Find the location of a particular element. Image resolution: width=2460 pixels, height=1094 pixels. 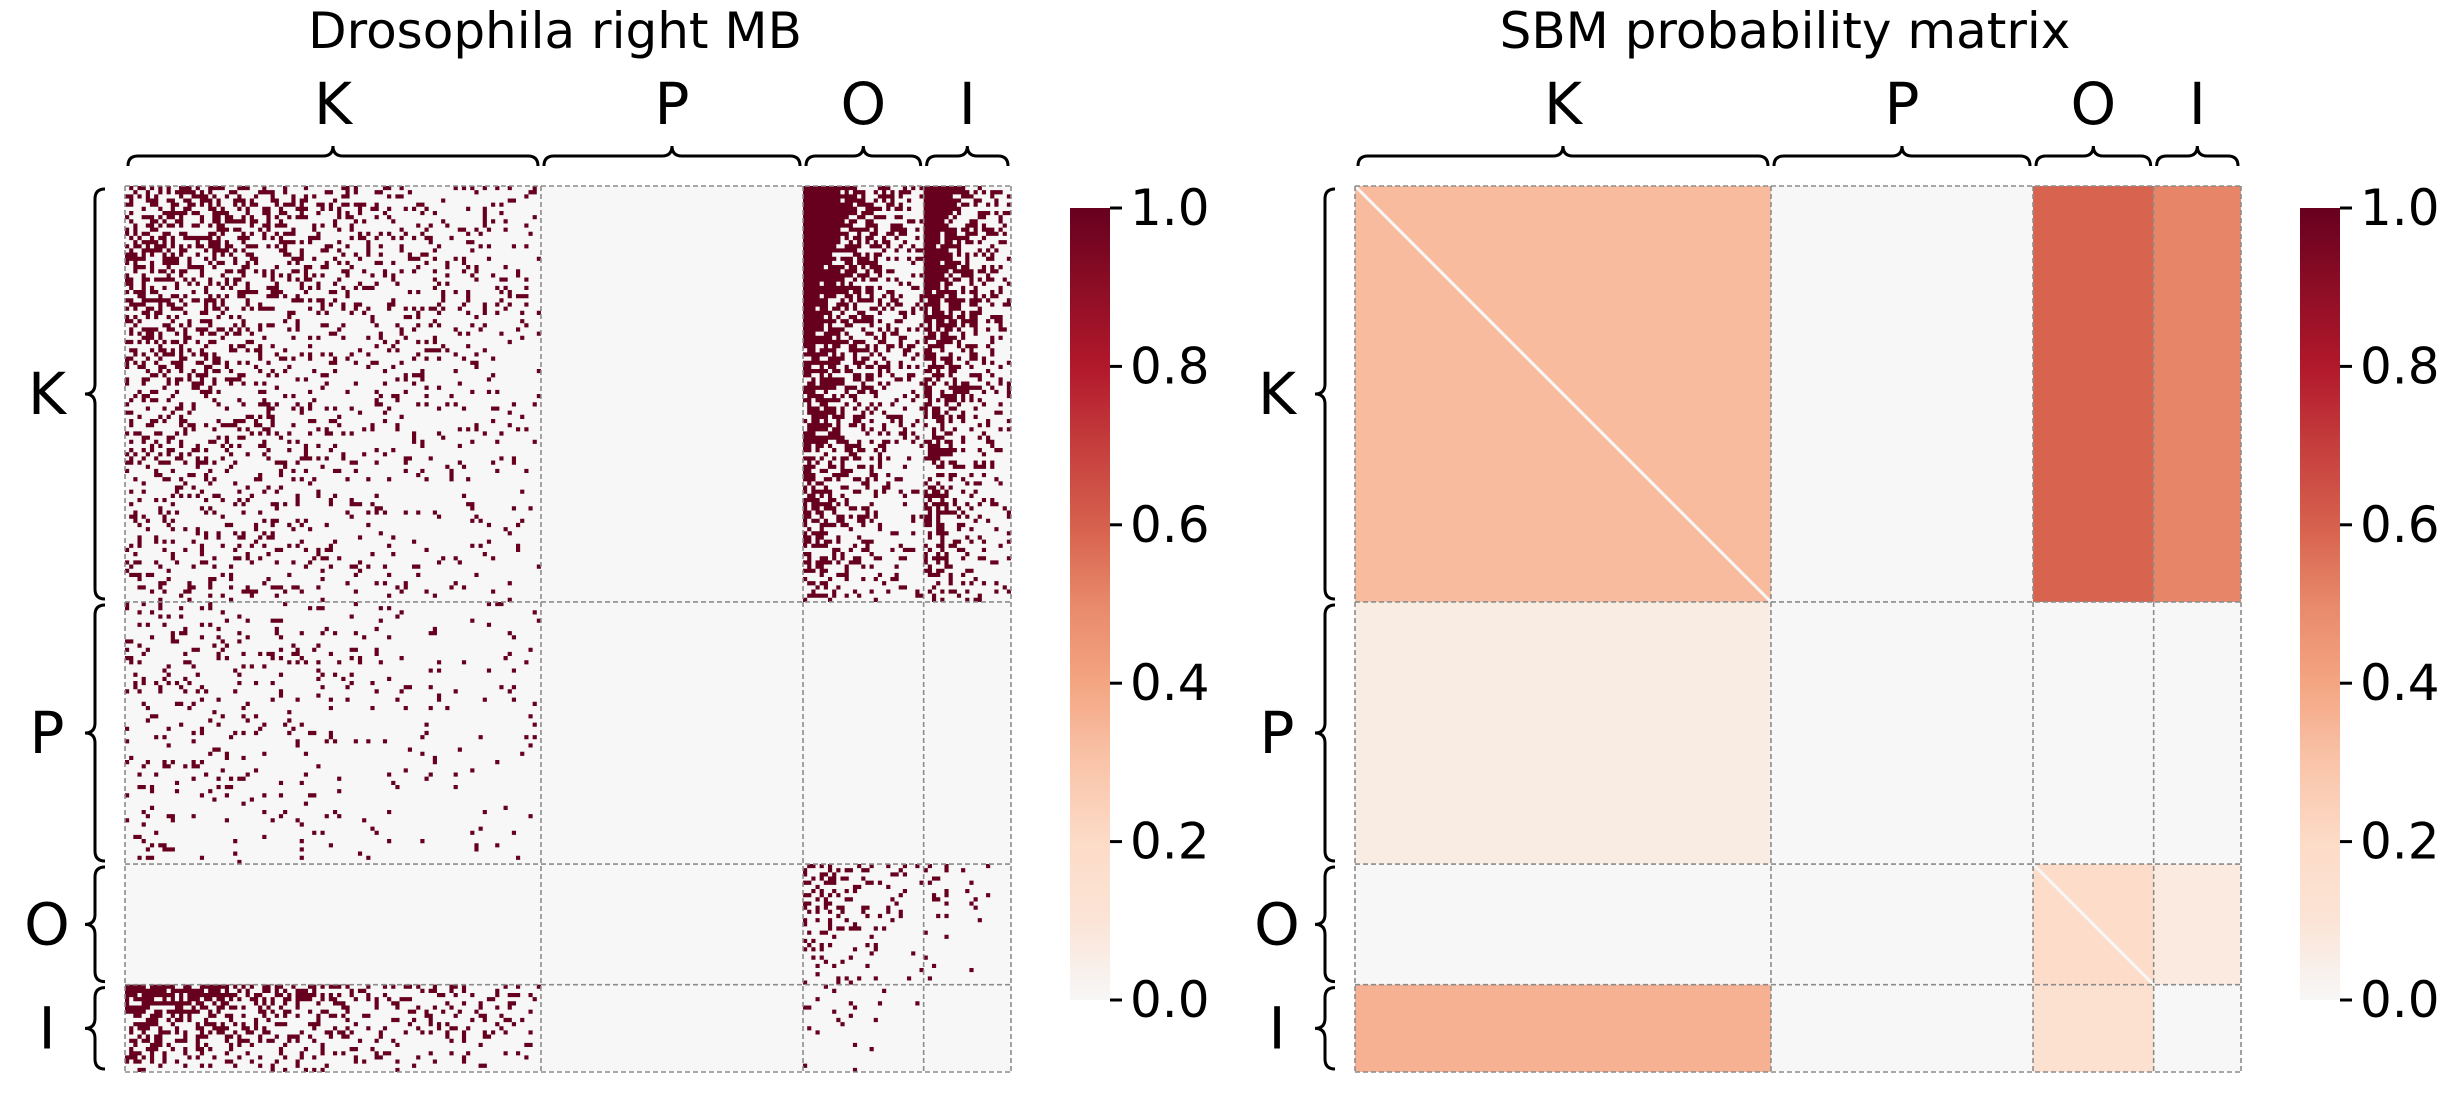

block-cell-O-I is located at coordinates (2197, 924).